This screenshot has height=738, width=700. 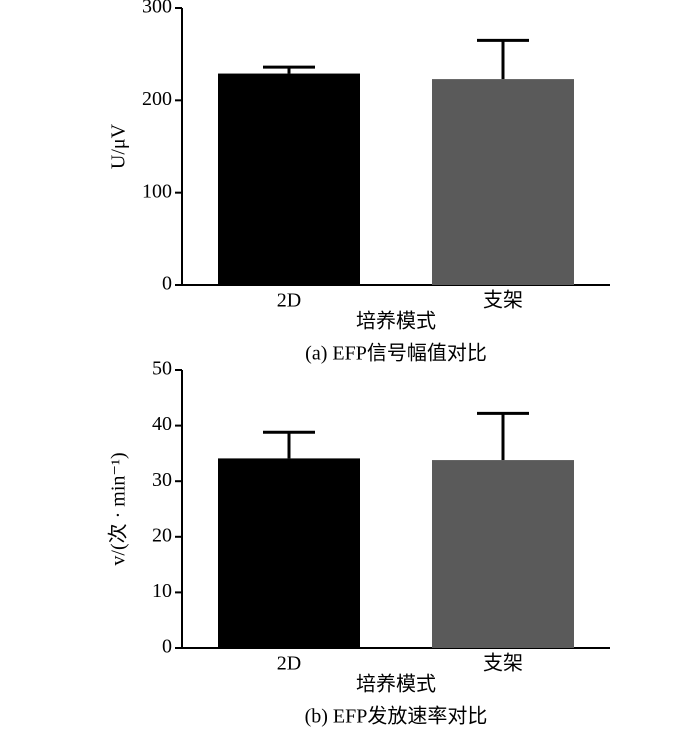 What do you see at coordinates (396, 716) in the screenshot?
I see `chart-title: (b) EFP发放速率对比` at bounding box center [396, 716].